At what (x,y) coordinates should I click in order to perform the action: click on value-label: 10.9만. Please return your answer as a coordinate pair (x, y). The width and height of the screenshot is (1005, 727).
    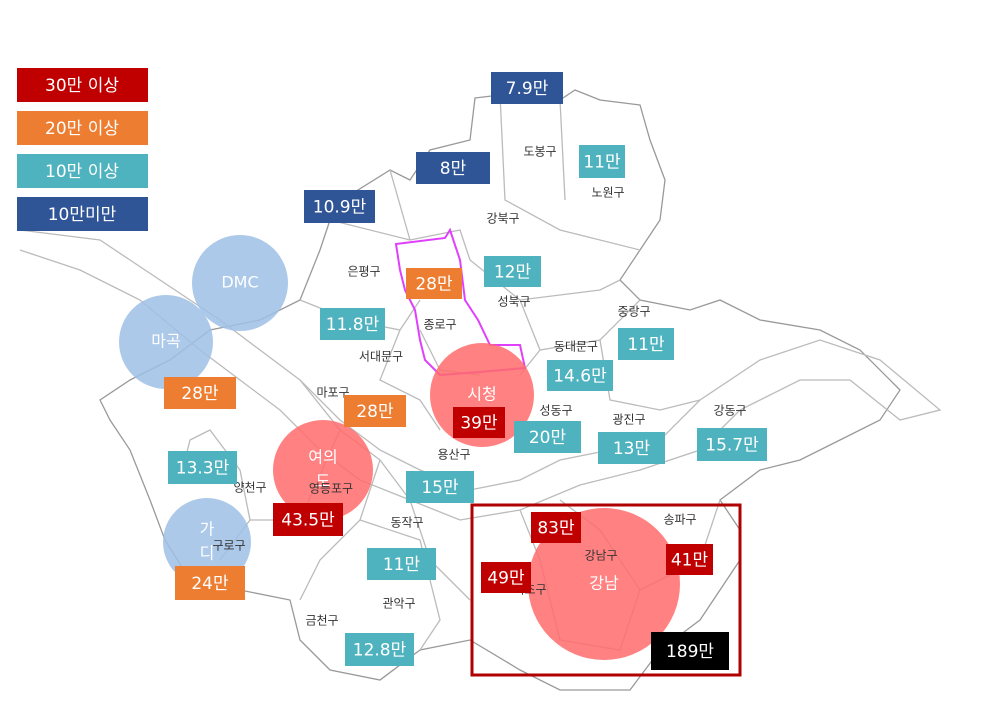
    Looking at the image, I should click on (340, 208).